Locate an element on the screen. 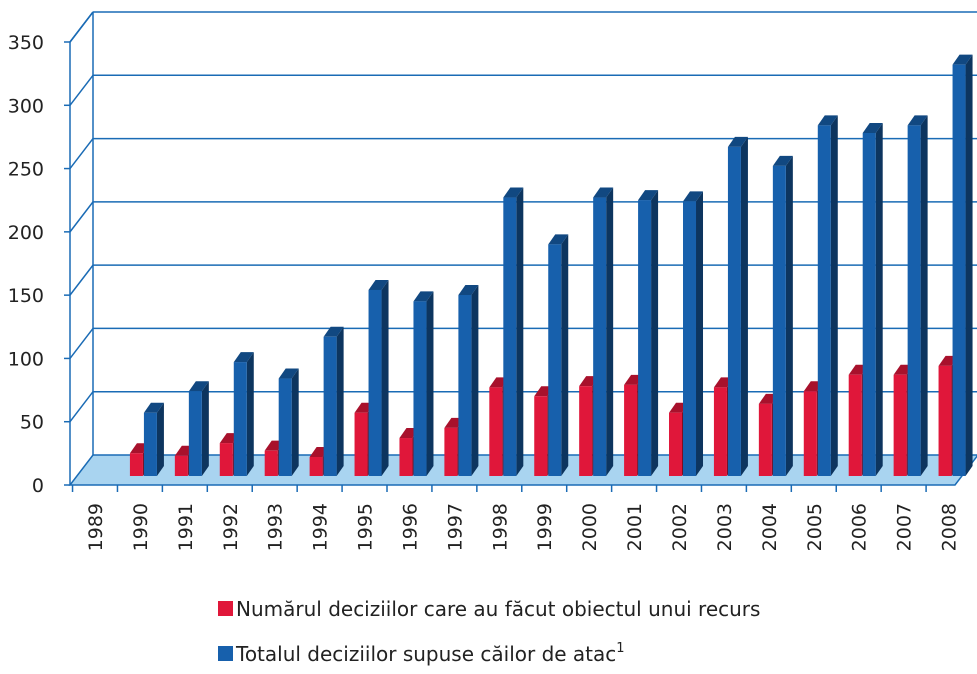 The height and width of the screenshot is (674, 977). y-tick-label: 350 is located at coordinates (26, 43).